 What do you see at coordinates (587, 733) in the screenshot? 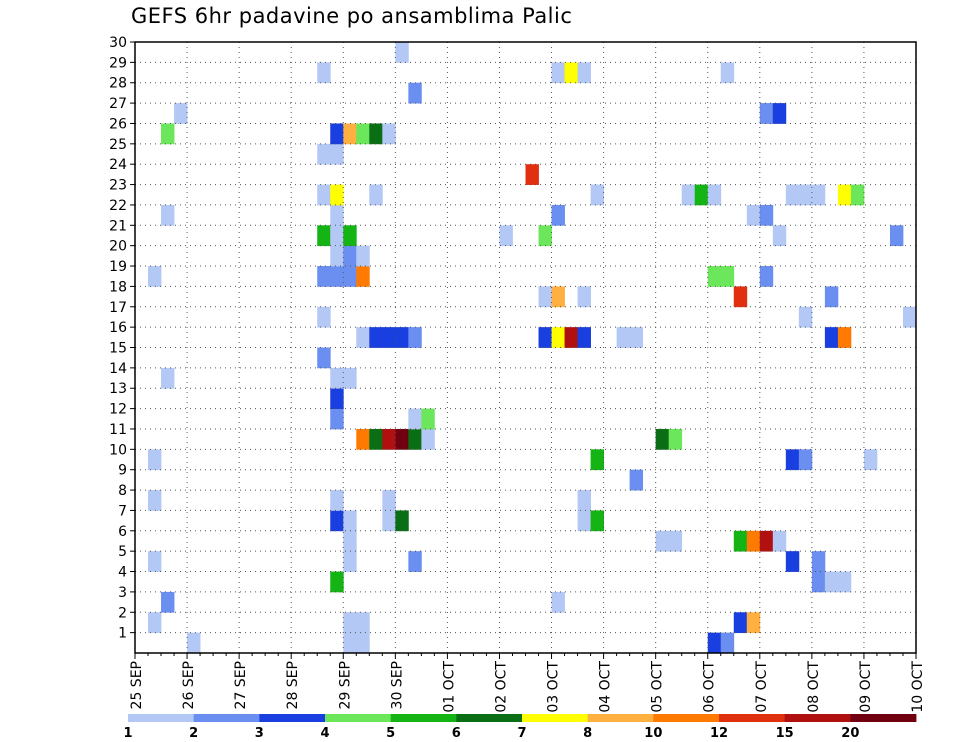
I see `legend-label: 8` at bounding box center [587, 733].